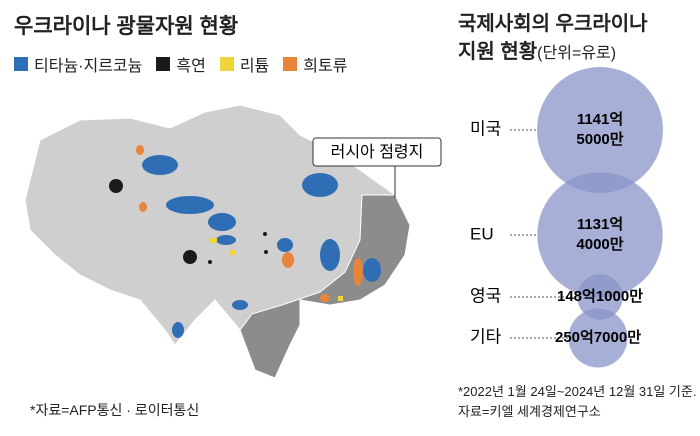 The width and height of the screenshot is (700, 436). I want to click on legend-item: 흑연, so click(181, 64).